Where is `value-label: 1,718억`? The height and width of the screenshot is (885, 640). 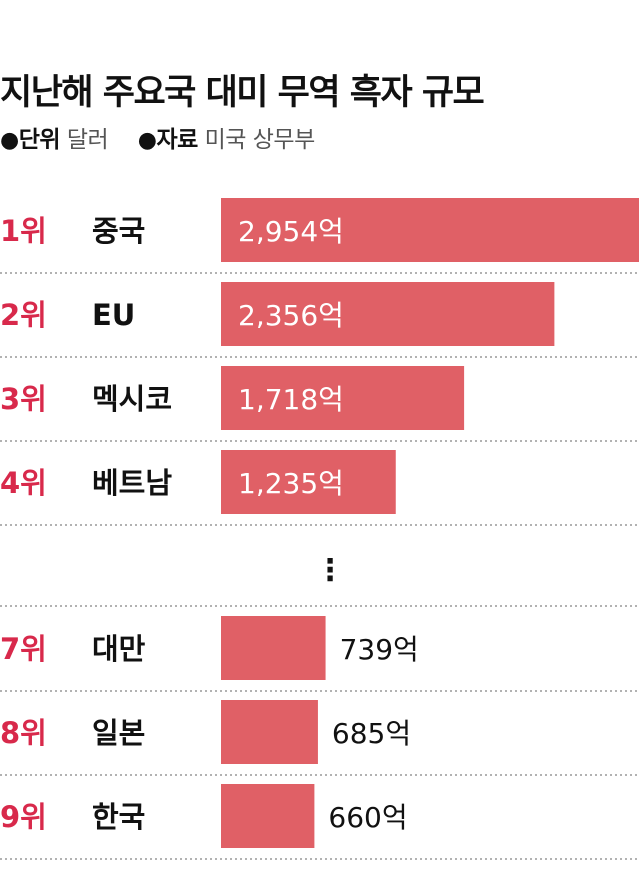
value-label: 1,718억 is located at coordinates (291, 399).